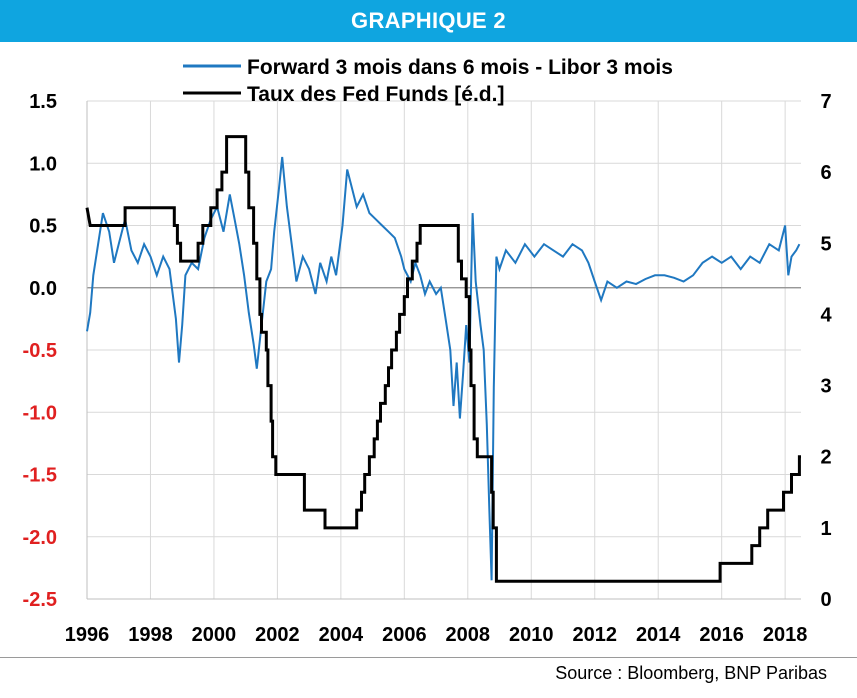 This screenshot has width=857, height=698. I want to click on right-axis-ticks: 7 6 5 4 3 2 1 0, so click(826, 351).